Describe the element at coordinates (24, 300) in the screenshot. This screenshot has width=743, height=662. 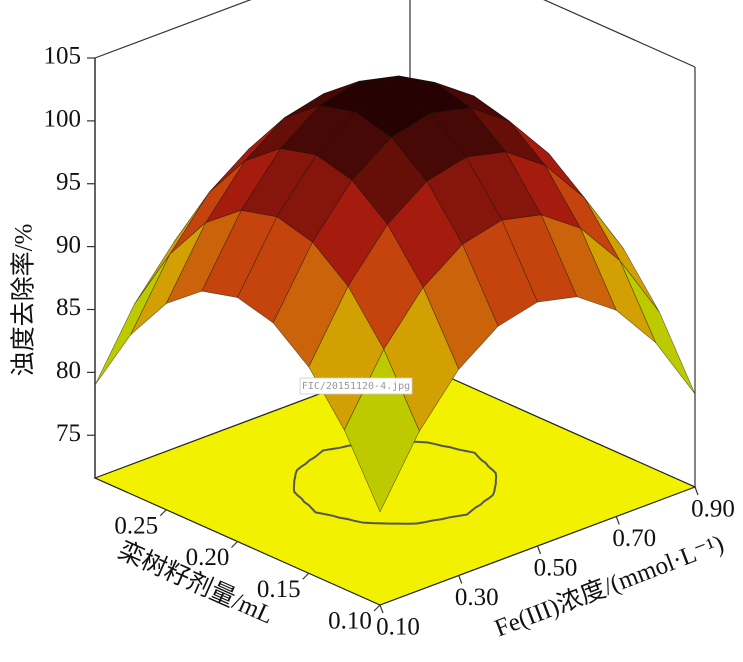
I see `z-axis-title: 浊度去除率/%` at that location.